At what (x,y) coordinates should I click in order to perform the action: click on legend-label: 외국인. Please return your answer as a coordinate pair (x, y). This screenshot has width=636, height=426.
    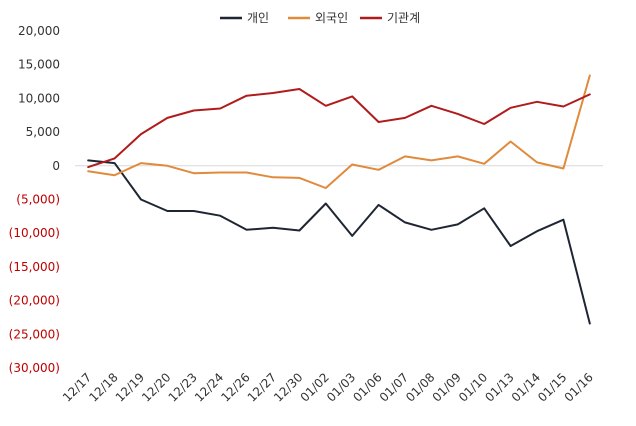
    Looking at the image, I should click on (331, 18).